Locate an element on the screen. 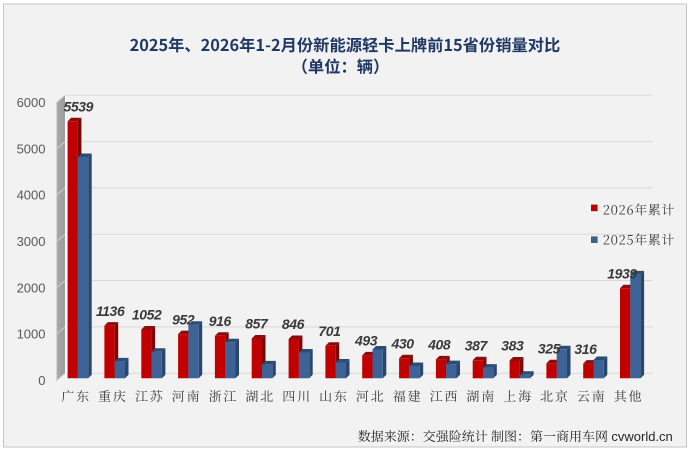  svg-text: 浙江 is located at coordinates (224, 395).